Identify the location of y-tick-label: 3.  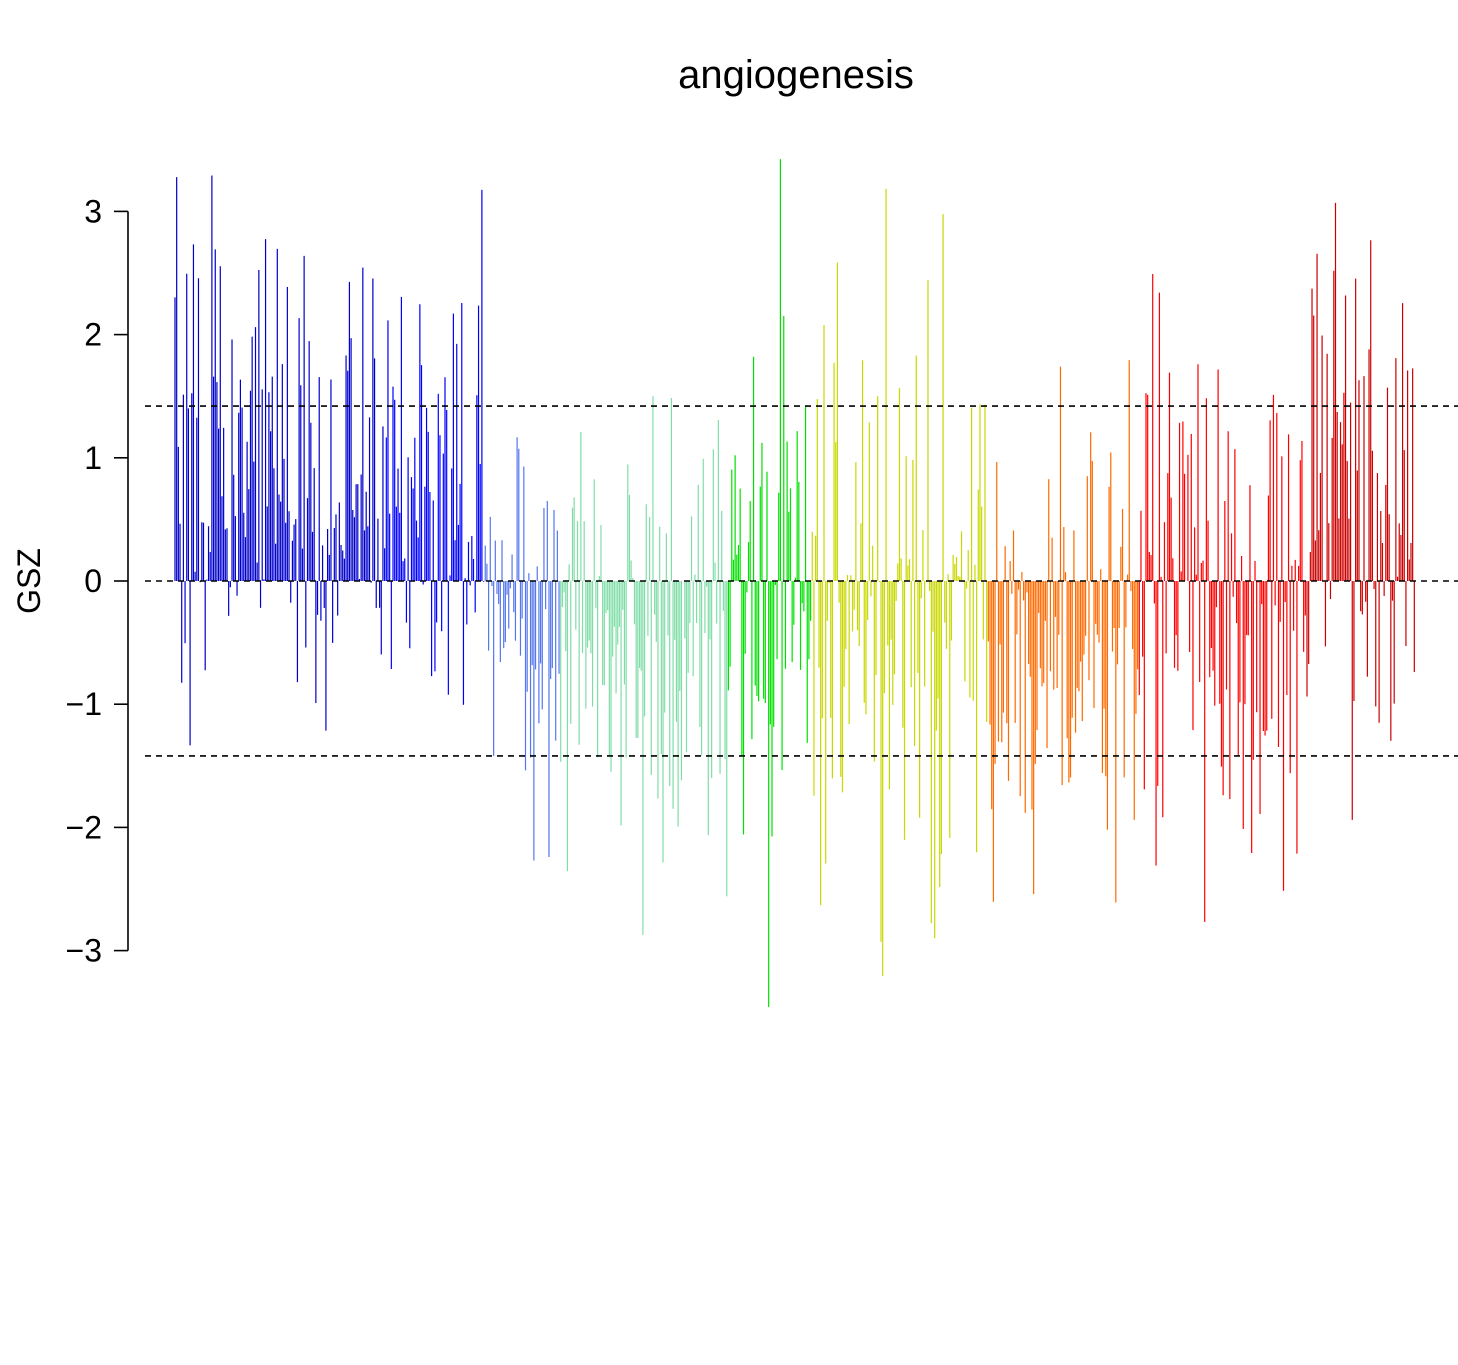
(93, 211).